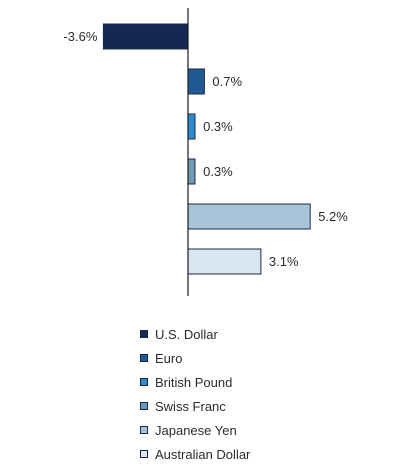 The height and width of the screenshot is (466, 404). I want to click on legend-item: Japanese Yen, so click(195, 430).